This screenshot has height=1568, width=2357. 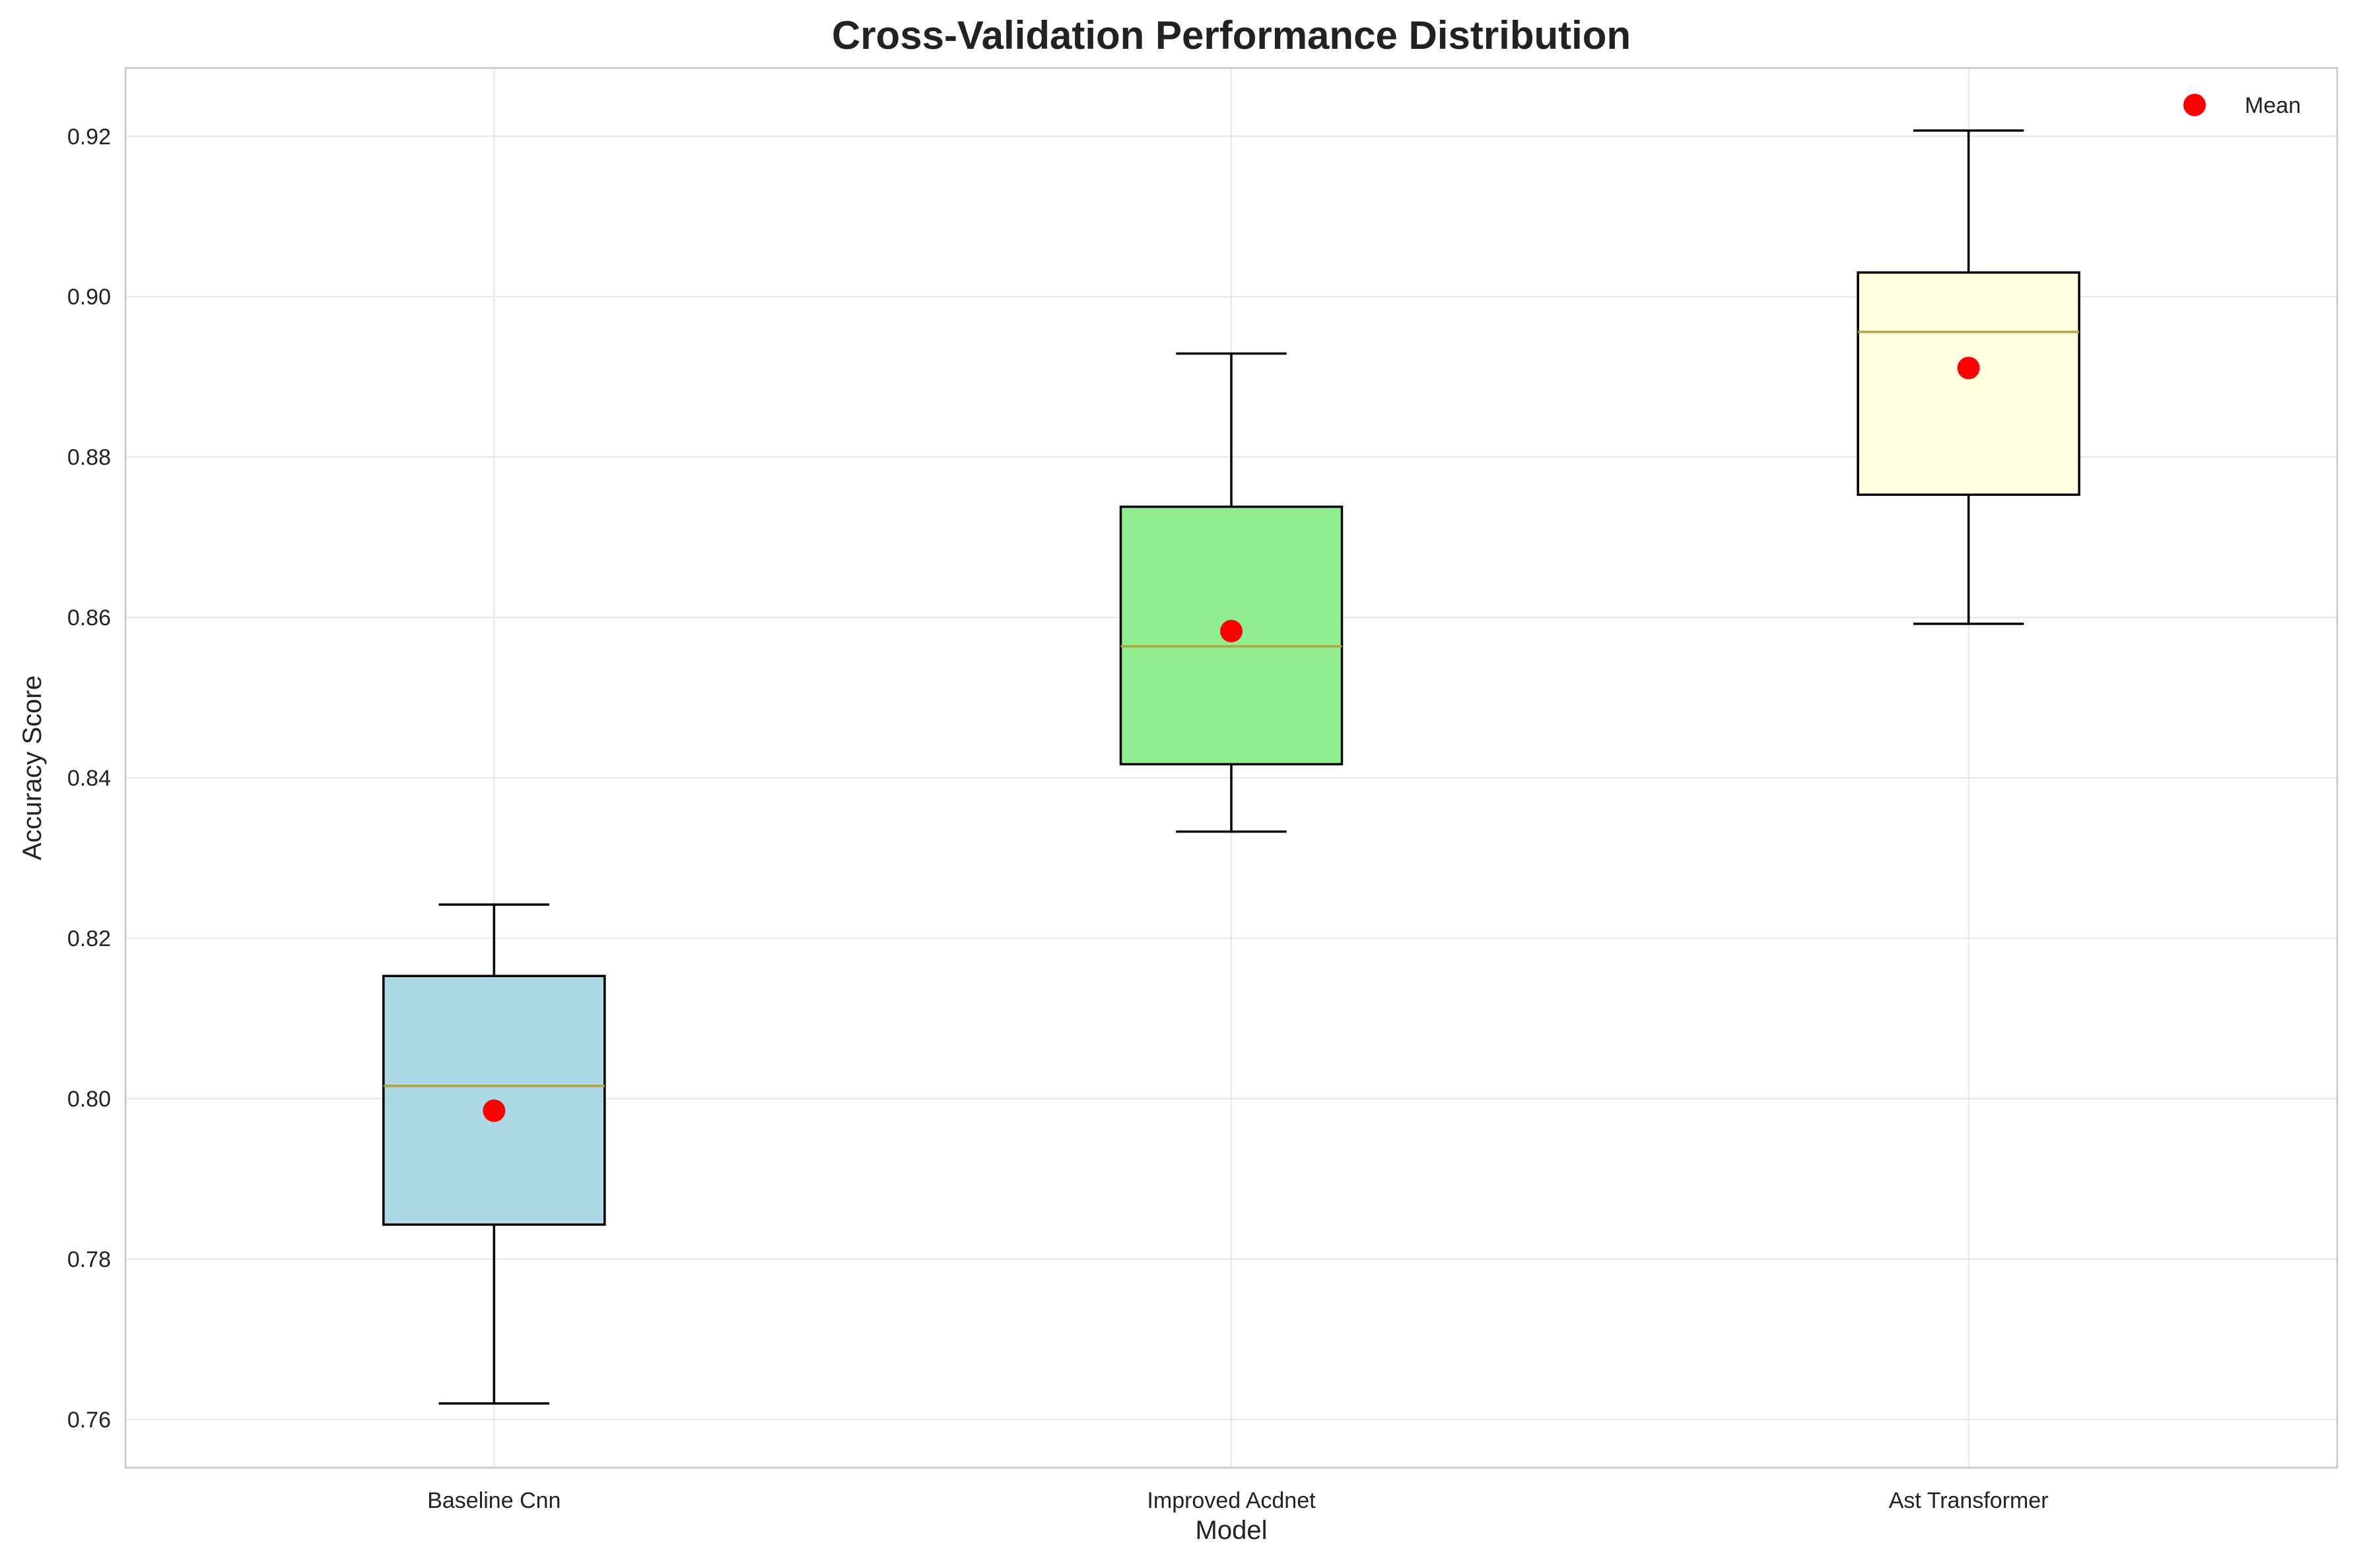 I want to click on y-tick-label: 0.80, so click(x=89, y=1099).